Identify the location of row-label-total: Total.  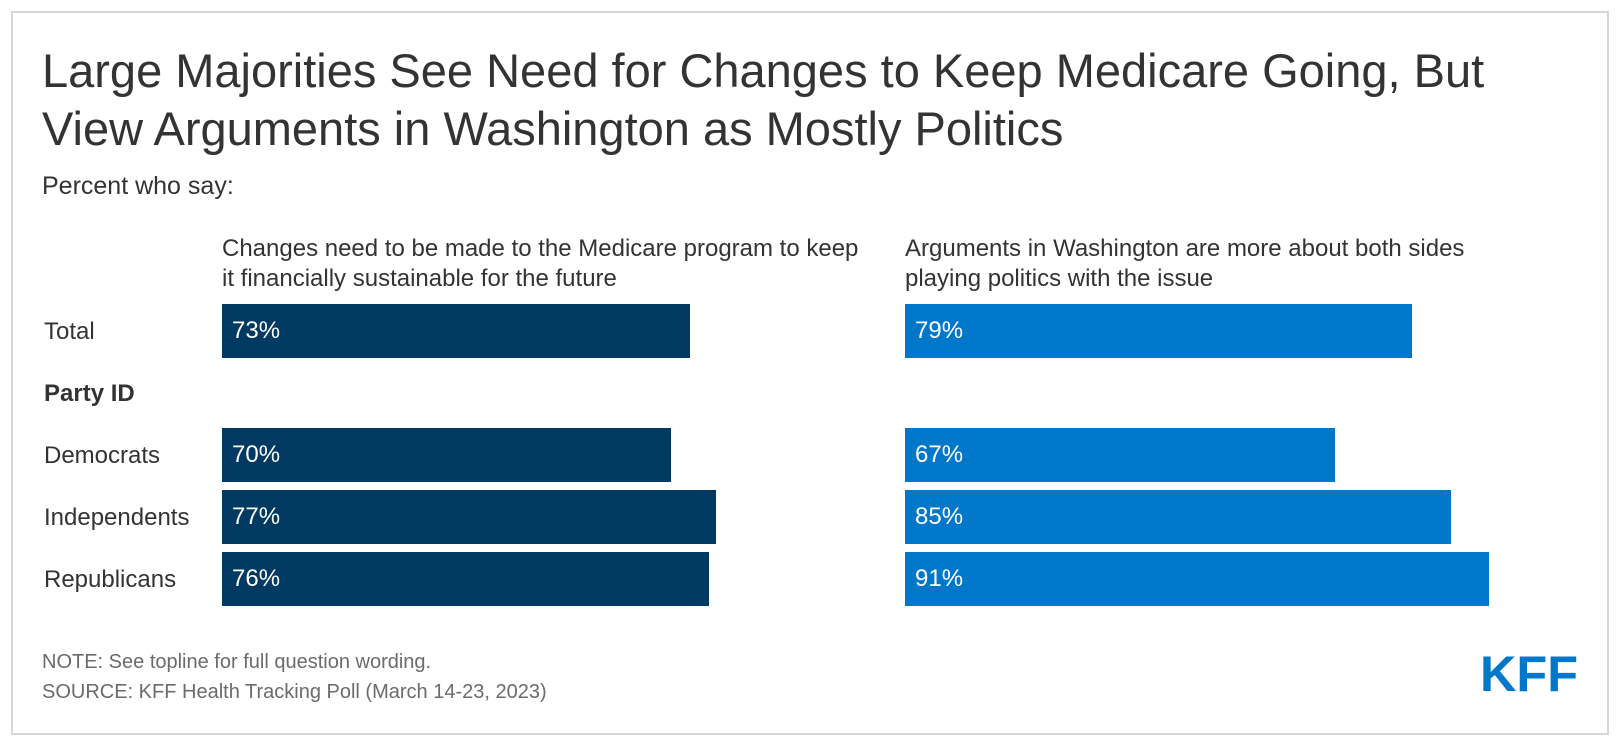
(69, 331).